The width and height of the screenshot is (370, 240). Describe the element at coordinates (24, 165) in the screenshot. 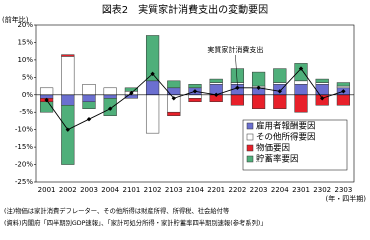

I see `y-tick-label: -20%` at that location.